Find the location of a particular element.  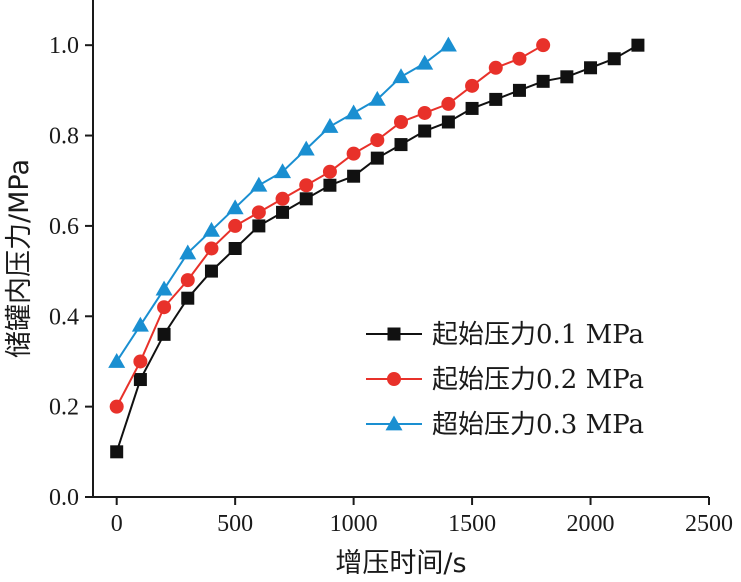

y-axis-title: 储罐内压力/MPa is located at coordinates (19, 258).